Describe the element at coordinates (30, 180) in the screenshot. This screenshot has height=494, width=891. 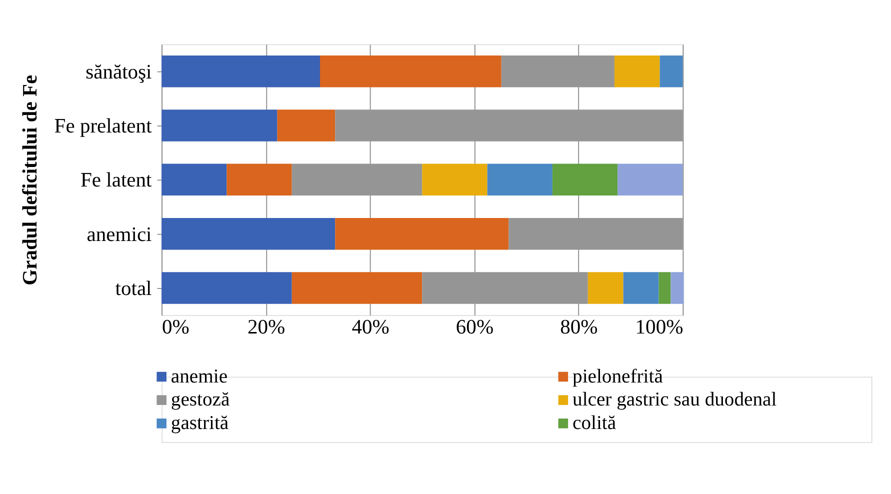
I see `y-axis-title: Gradul deficitului de Fe` at that location.